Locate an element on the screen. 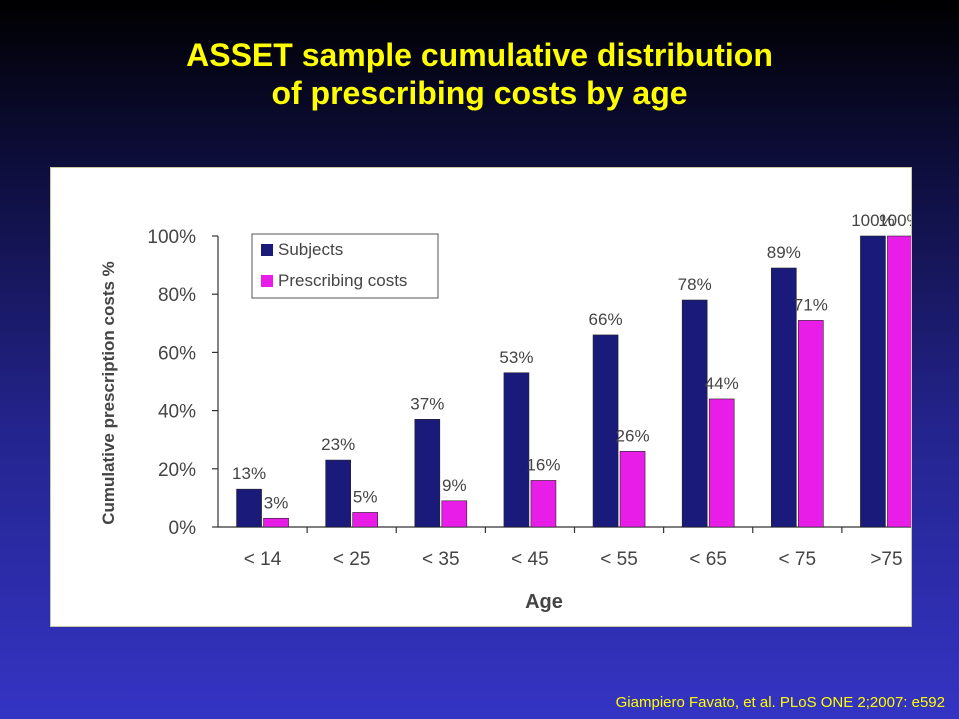 This screenshot has height=719, width=959. y-tick-label: 80% is located at coordinates (177, 295).